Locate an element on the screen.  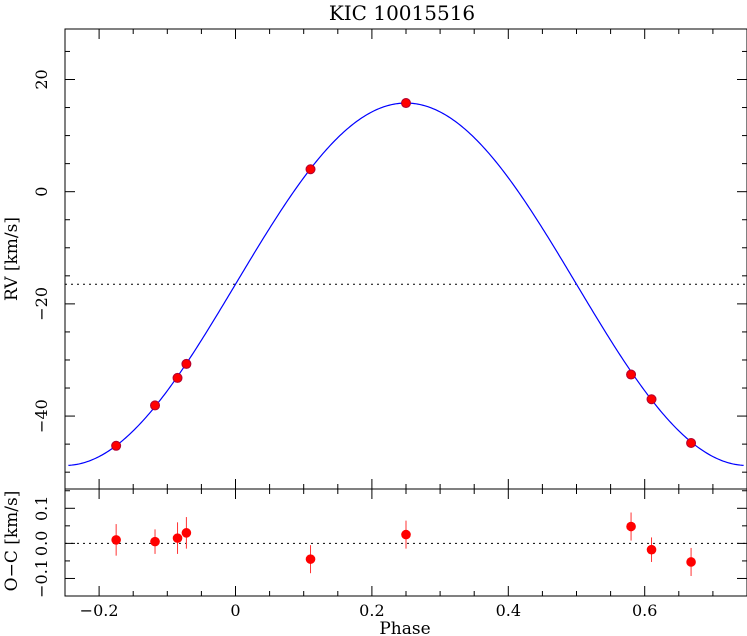
y-tick-label: −20 is located at coordinates (41, 304).